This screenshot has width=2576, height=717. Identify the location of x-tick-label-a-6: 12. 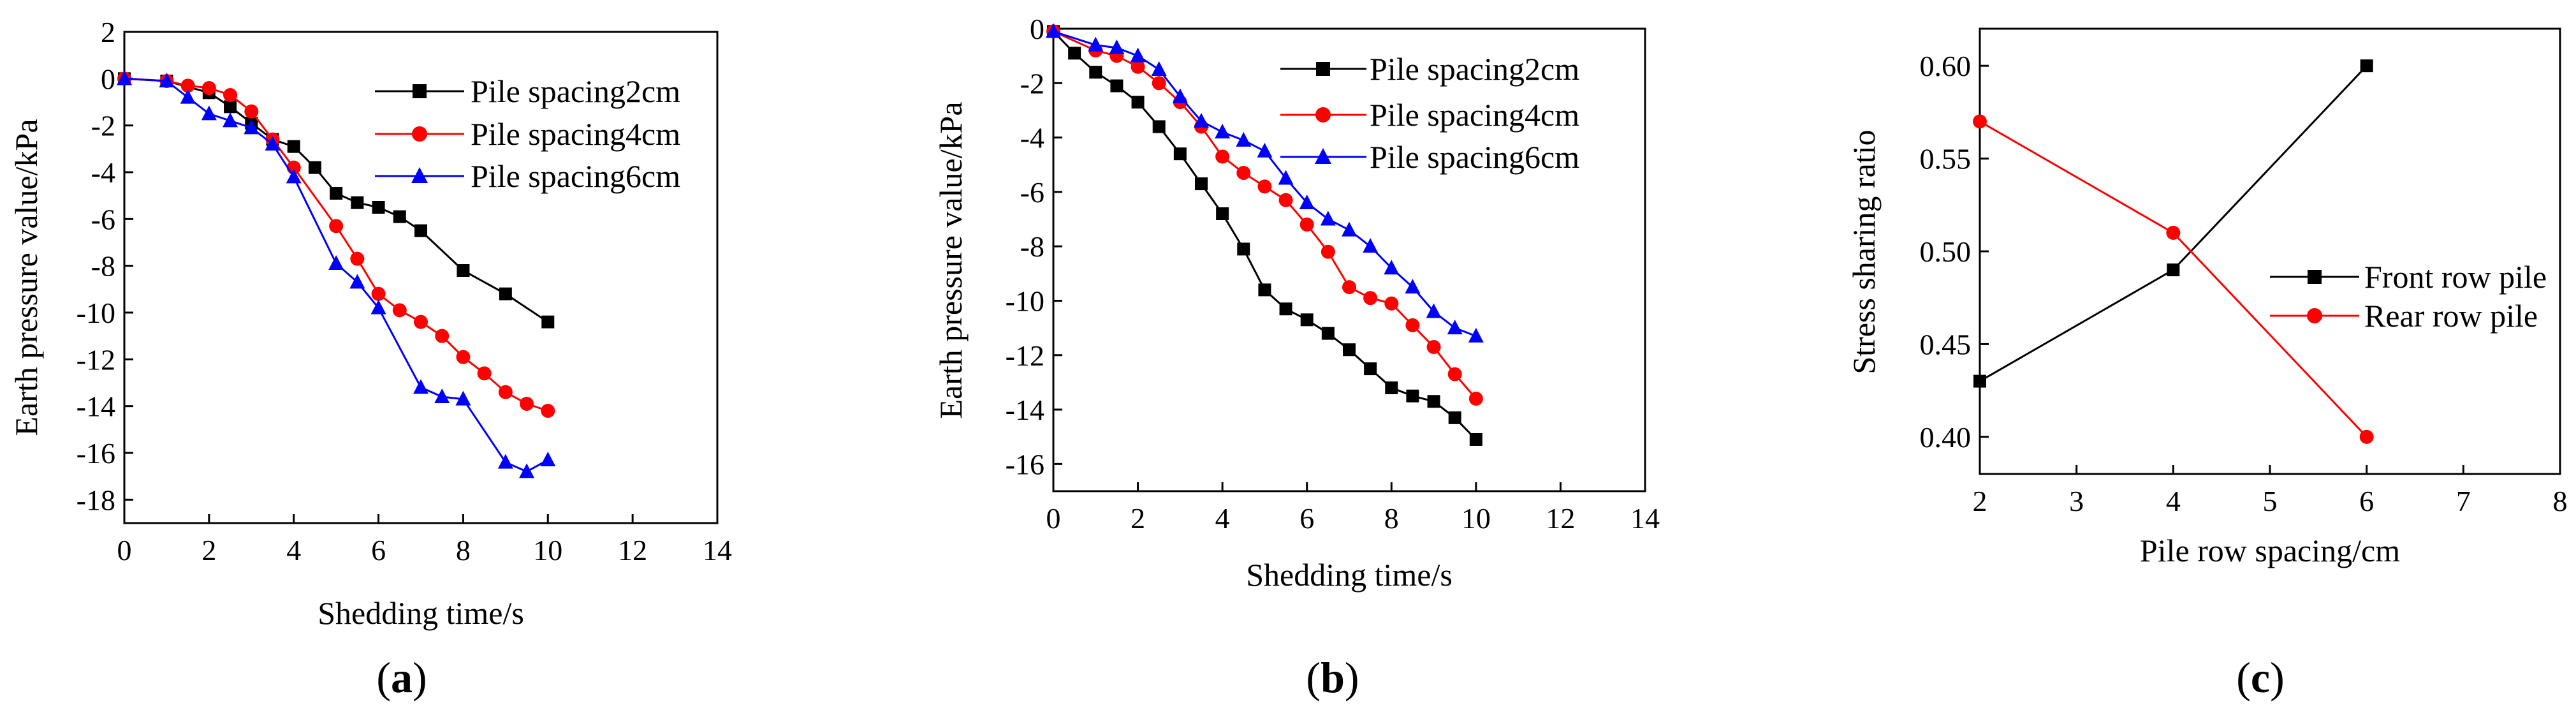
(632, 550).